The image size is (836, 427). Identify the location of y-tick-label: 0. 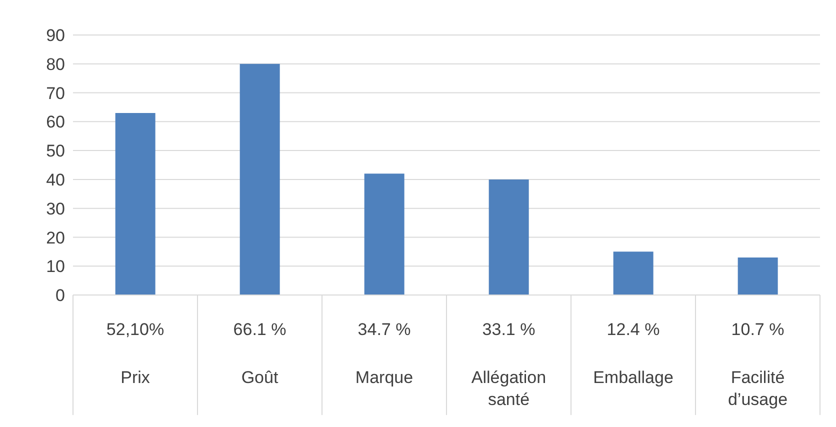
(60, 296).